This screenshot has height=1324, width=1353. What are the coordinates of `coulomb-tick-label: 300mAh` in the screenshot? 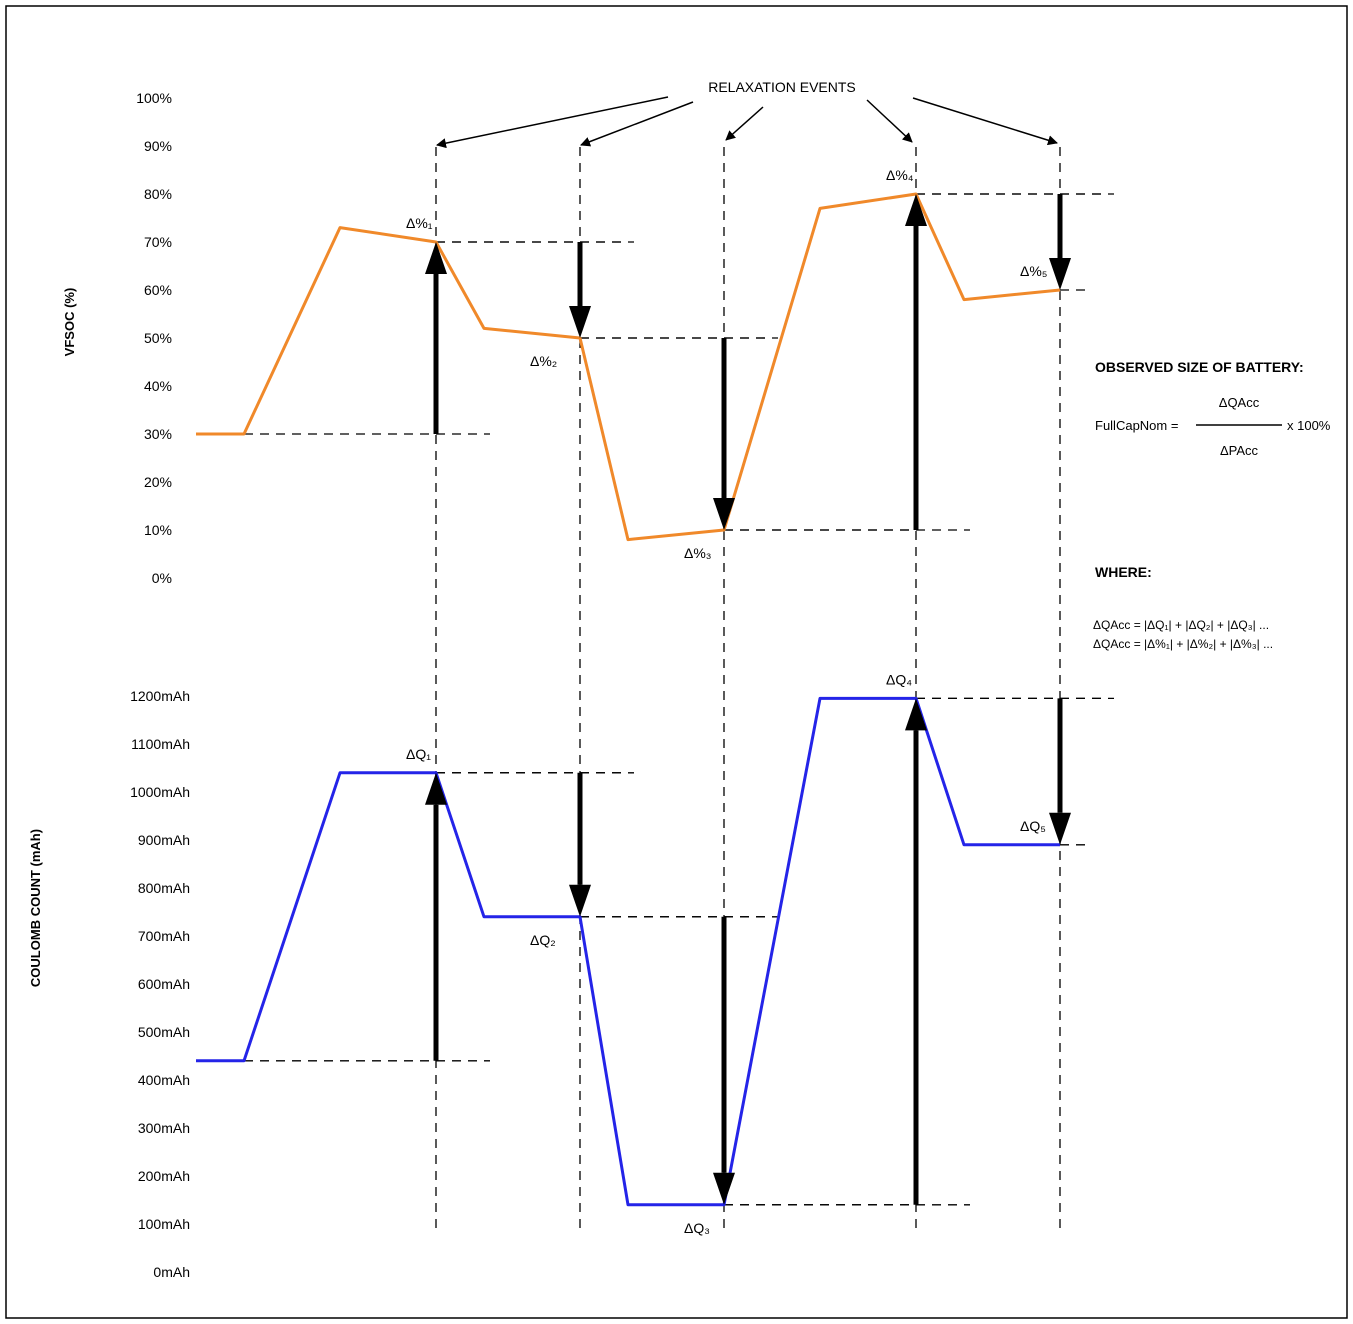 It's located at (164, 1128).